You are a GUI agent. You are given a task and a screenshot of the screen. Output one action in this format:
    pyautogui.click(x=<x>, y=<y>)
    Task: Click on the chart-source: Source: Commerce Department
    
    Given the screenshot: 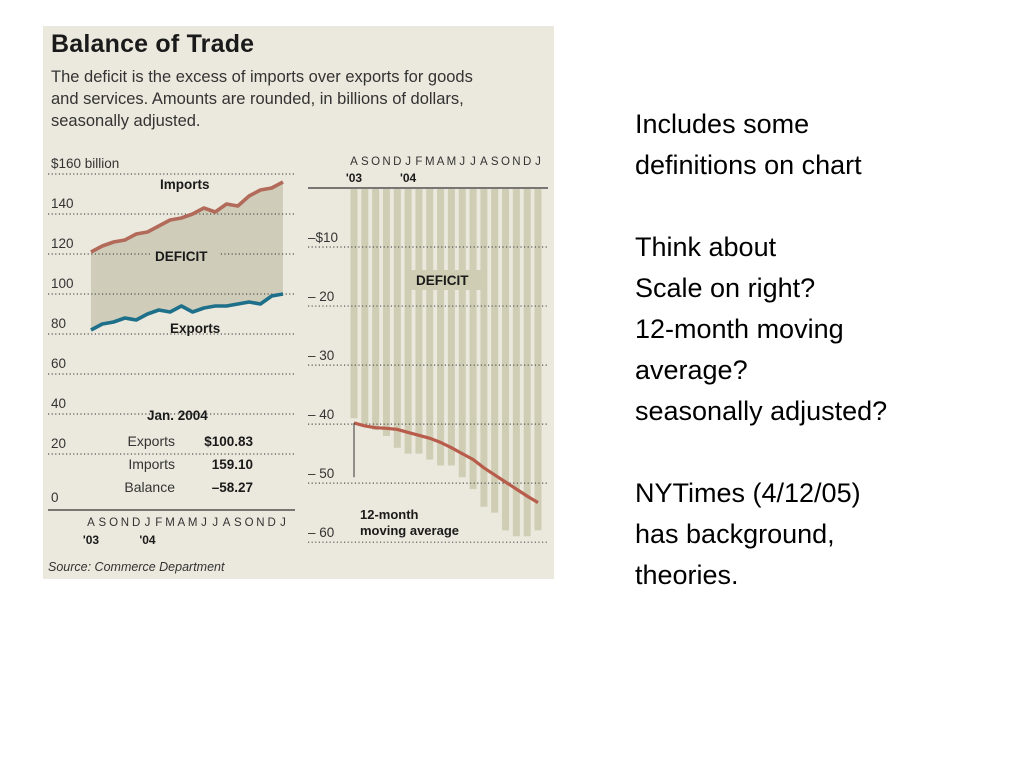 What is the action you would take?
    pyautogui.click(x=136, y=567)
    